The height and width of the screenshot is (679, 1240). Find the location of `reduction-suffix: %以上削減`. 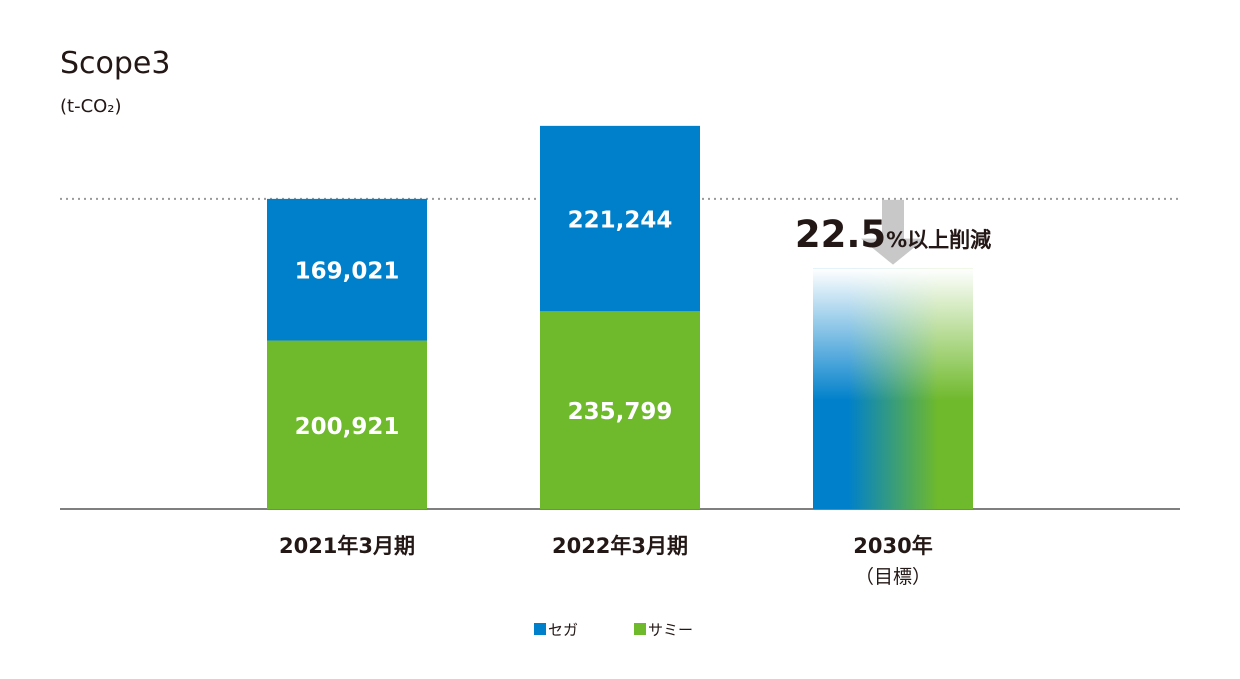

reduction-suffix: %以上削減 is located at coordinates (938, 240).